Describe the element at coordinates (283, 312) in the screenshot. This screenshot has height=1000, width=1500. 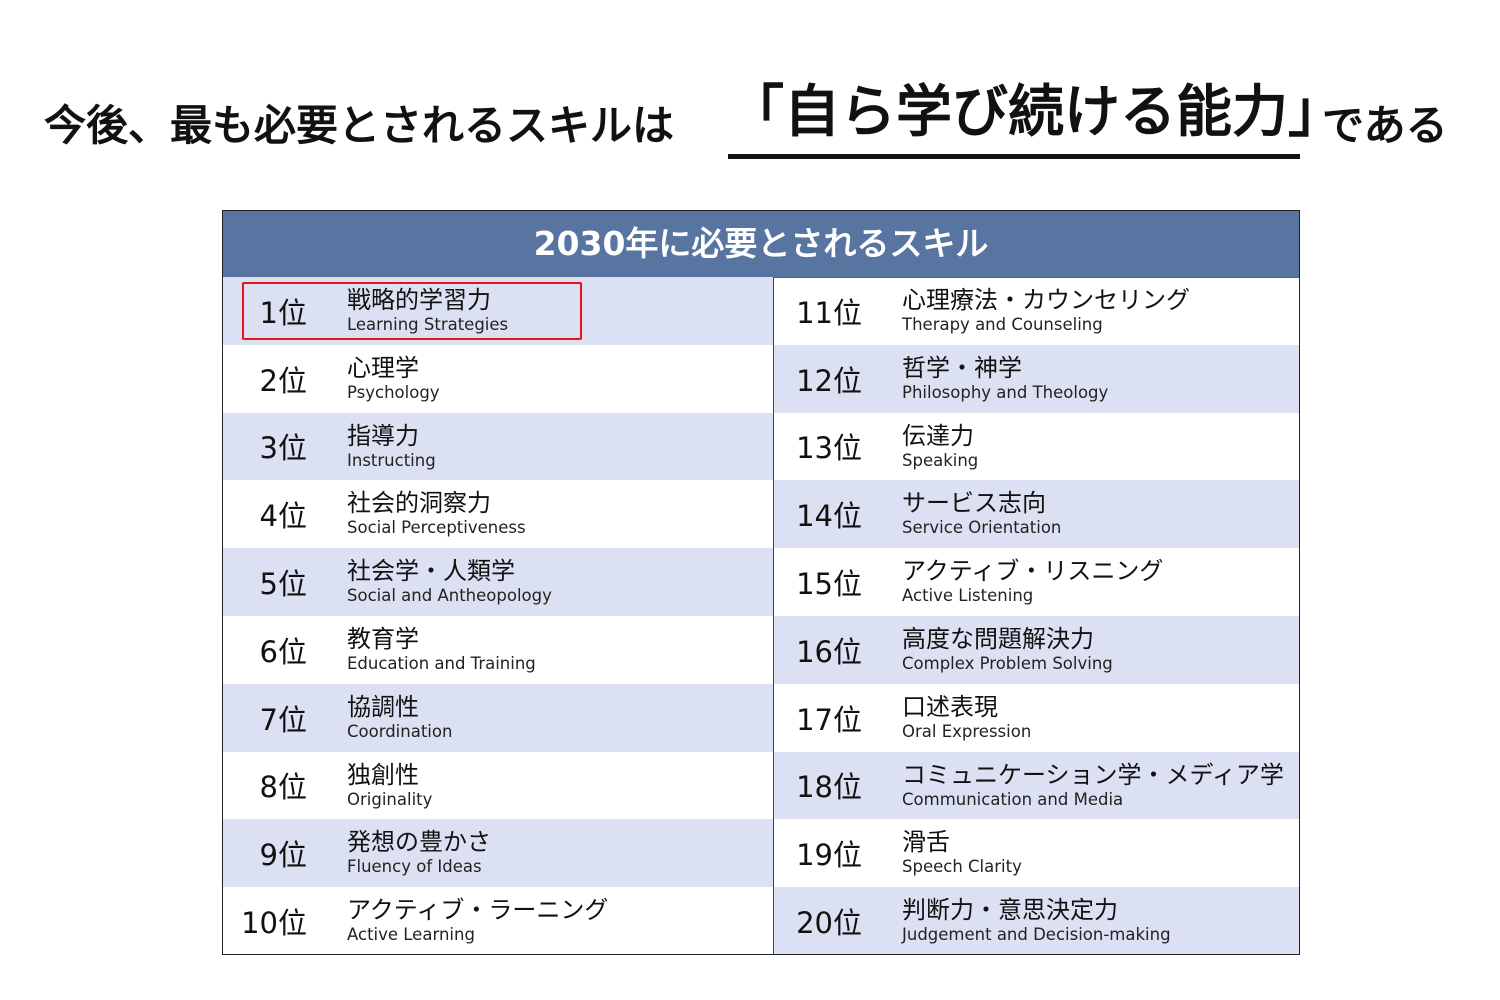
I see `rank-label: 1位` at that location.